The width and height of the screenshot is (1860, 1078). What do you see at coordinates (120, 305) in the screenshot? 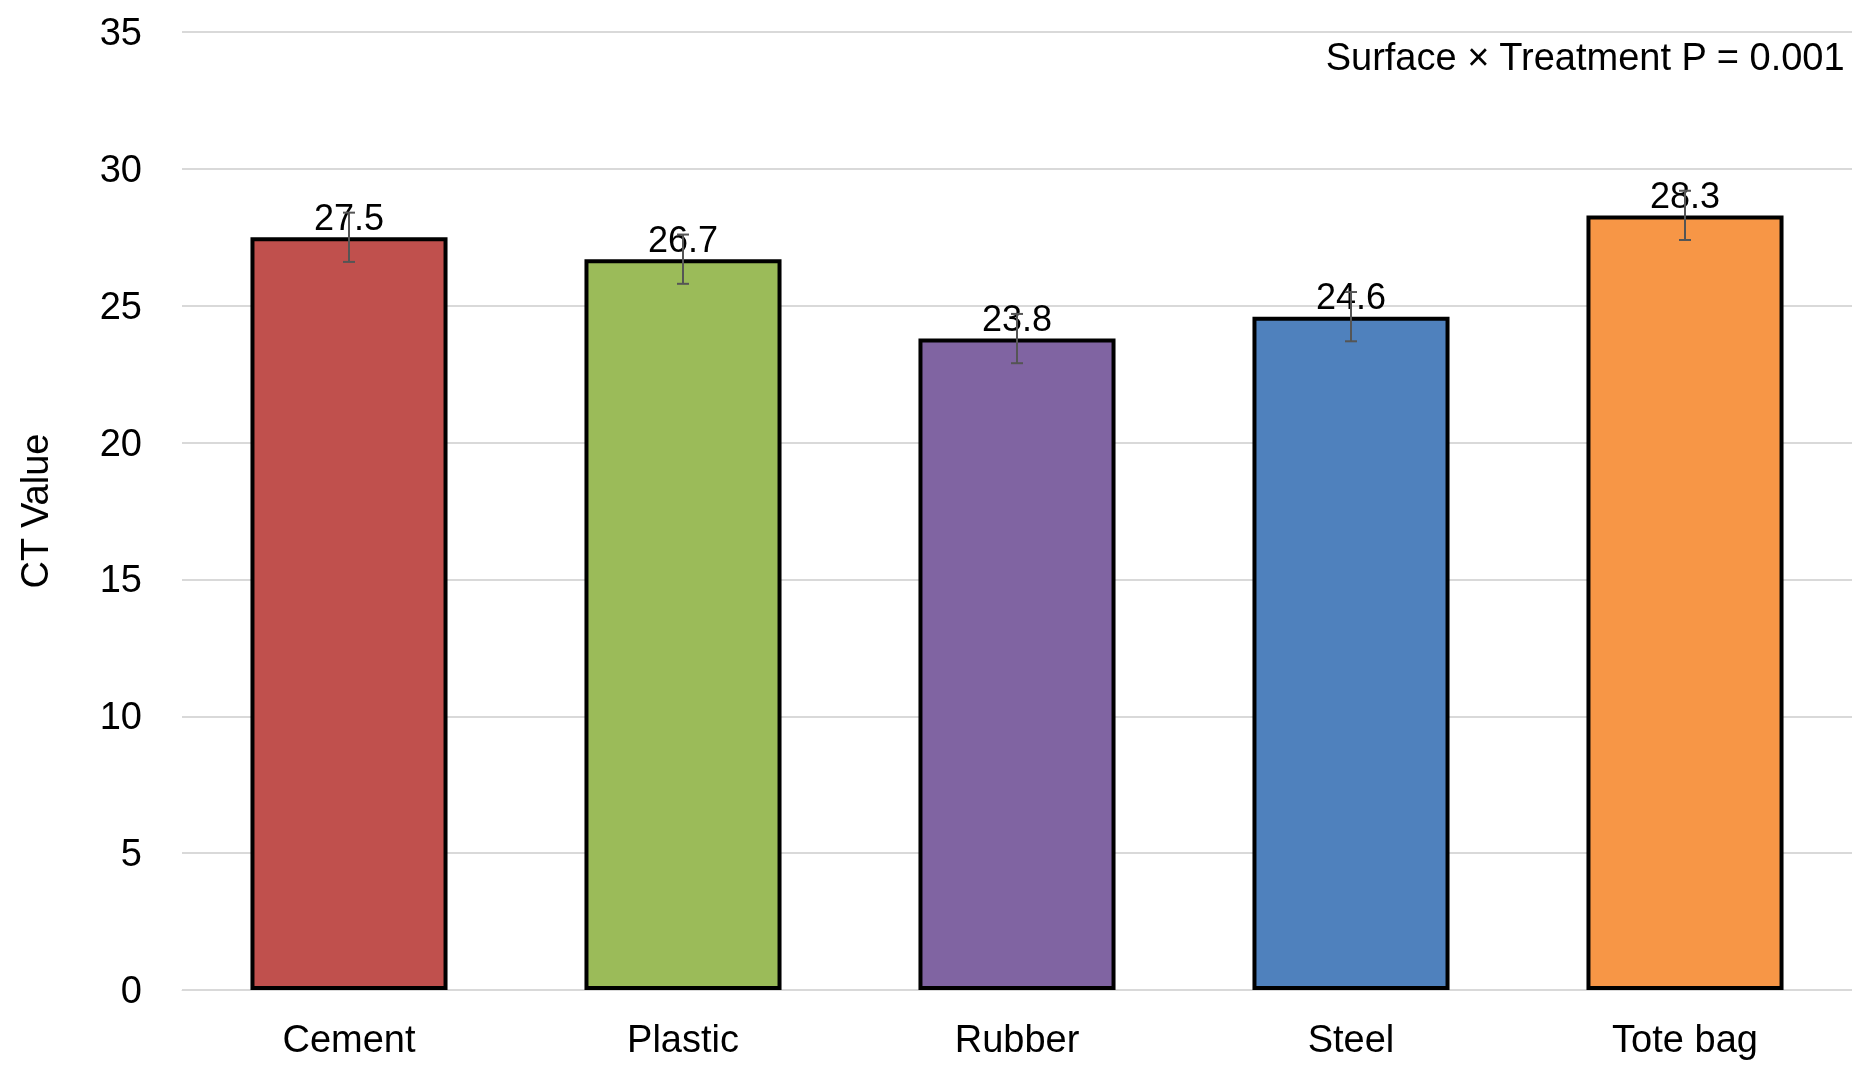
I see `y-tick-label: 25` at bounding box center [120, 305].